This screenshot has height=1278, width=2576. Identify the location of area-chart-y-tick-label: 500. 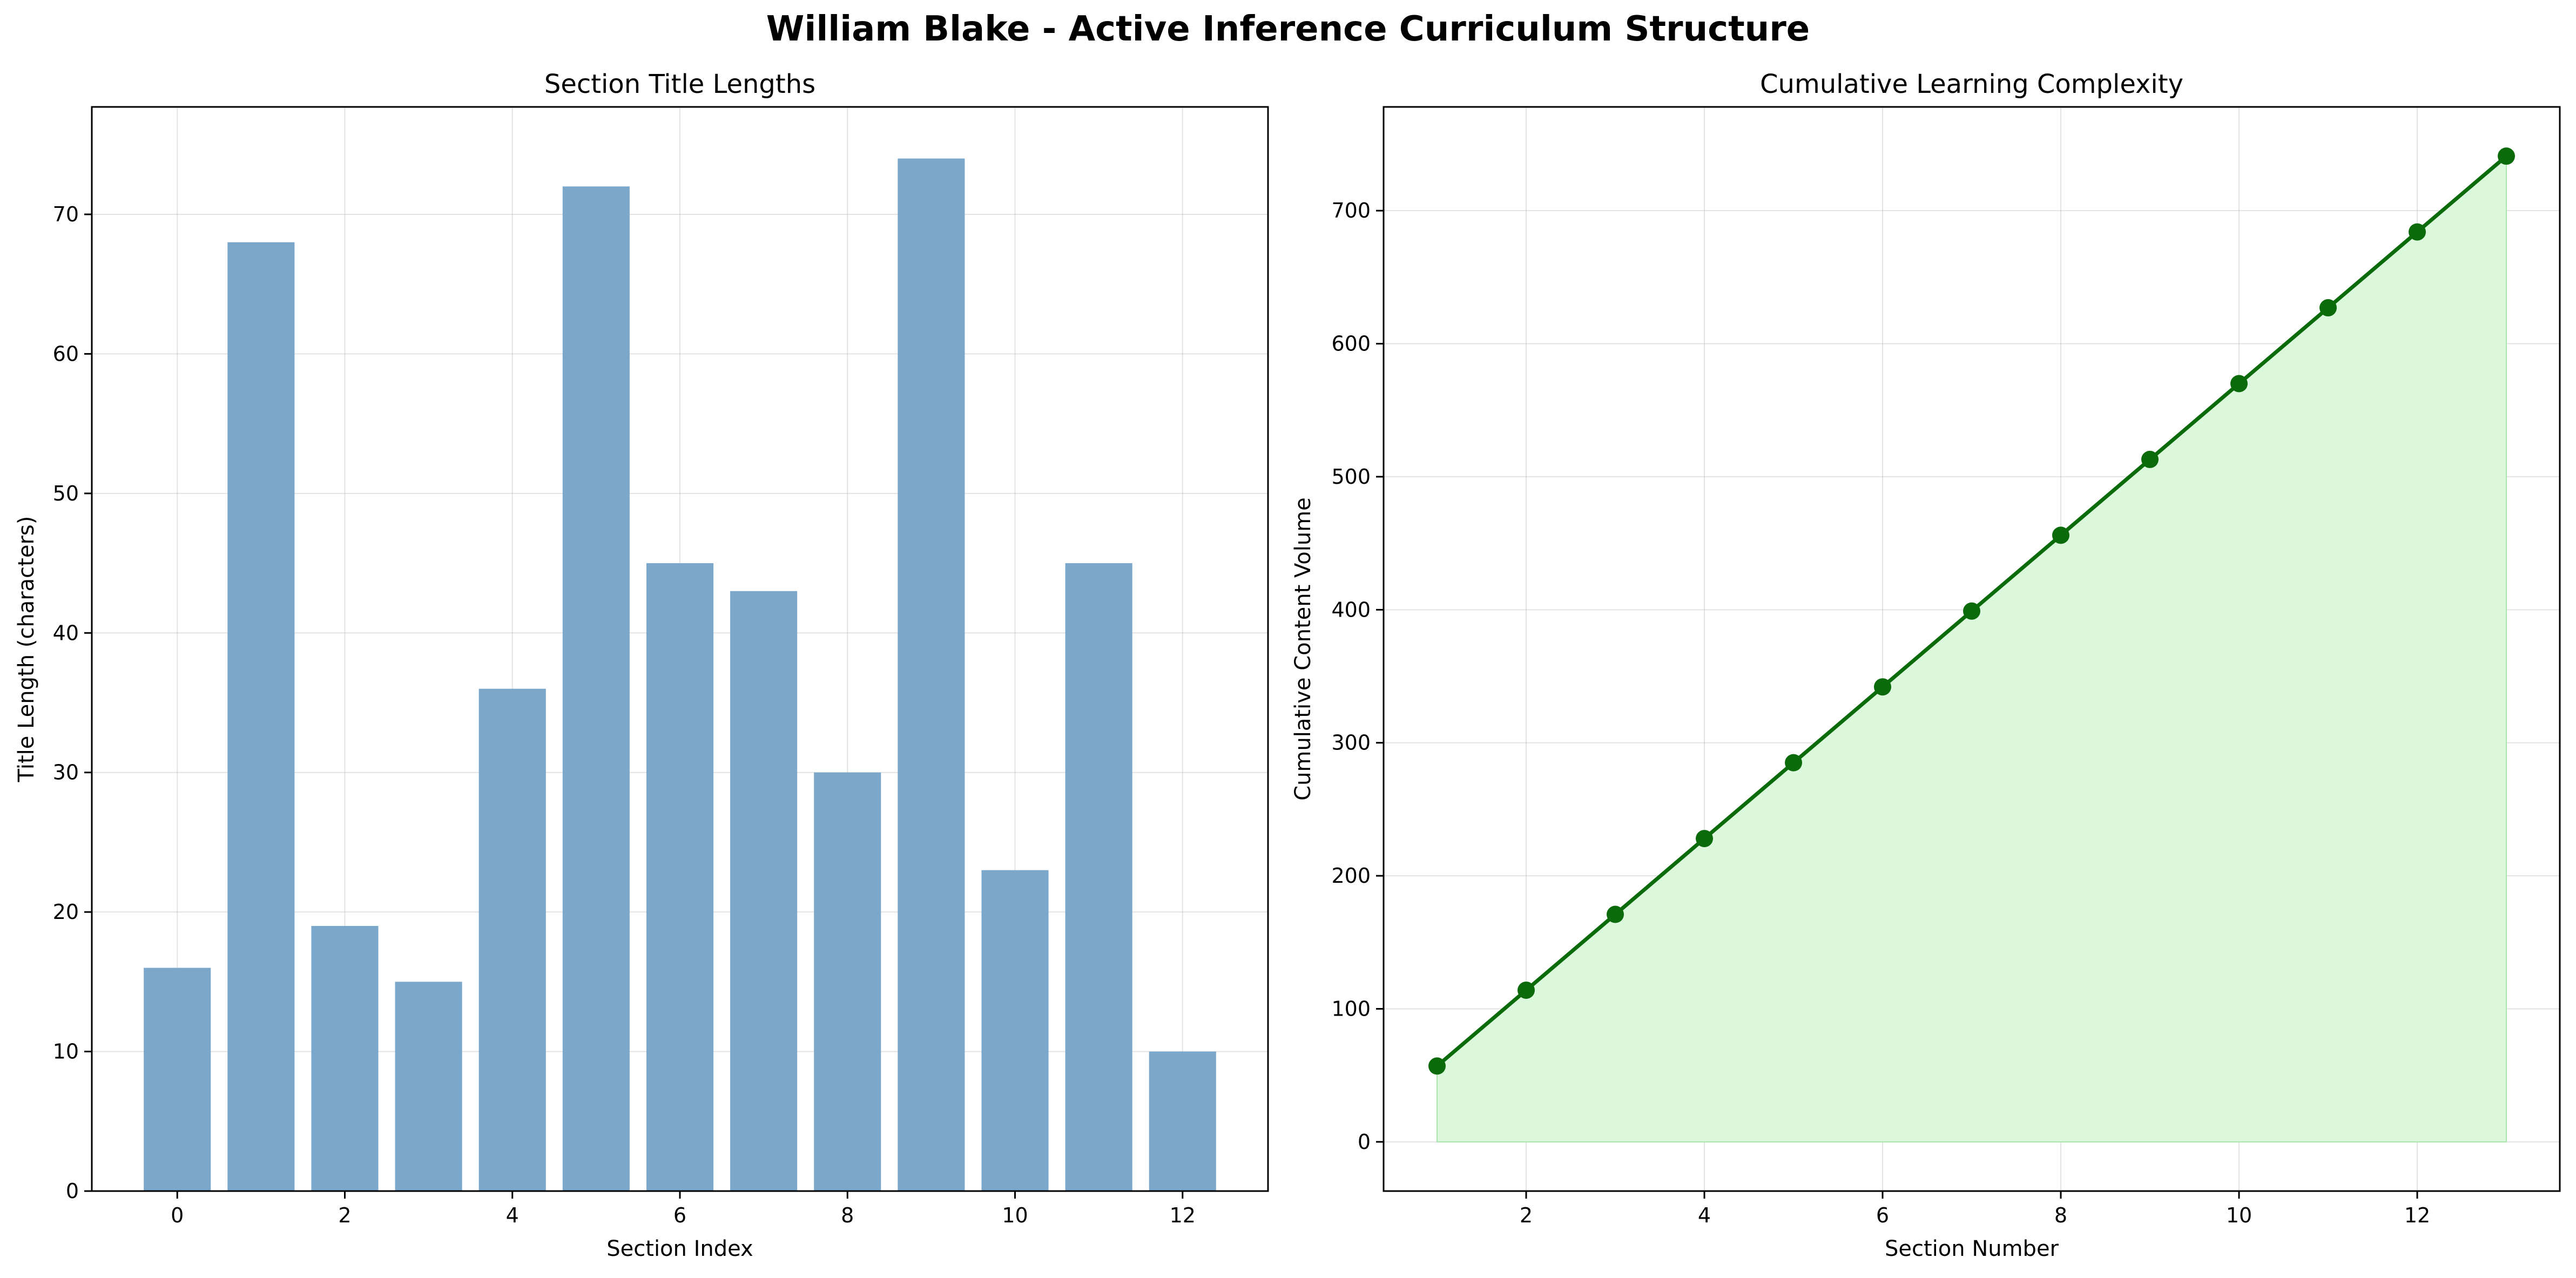
(1351, 477).